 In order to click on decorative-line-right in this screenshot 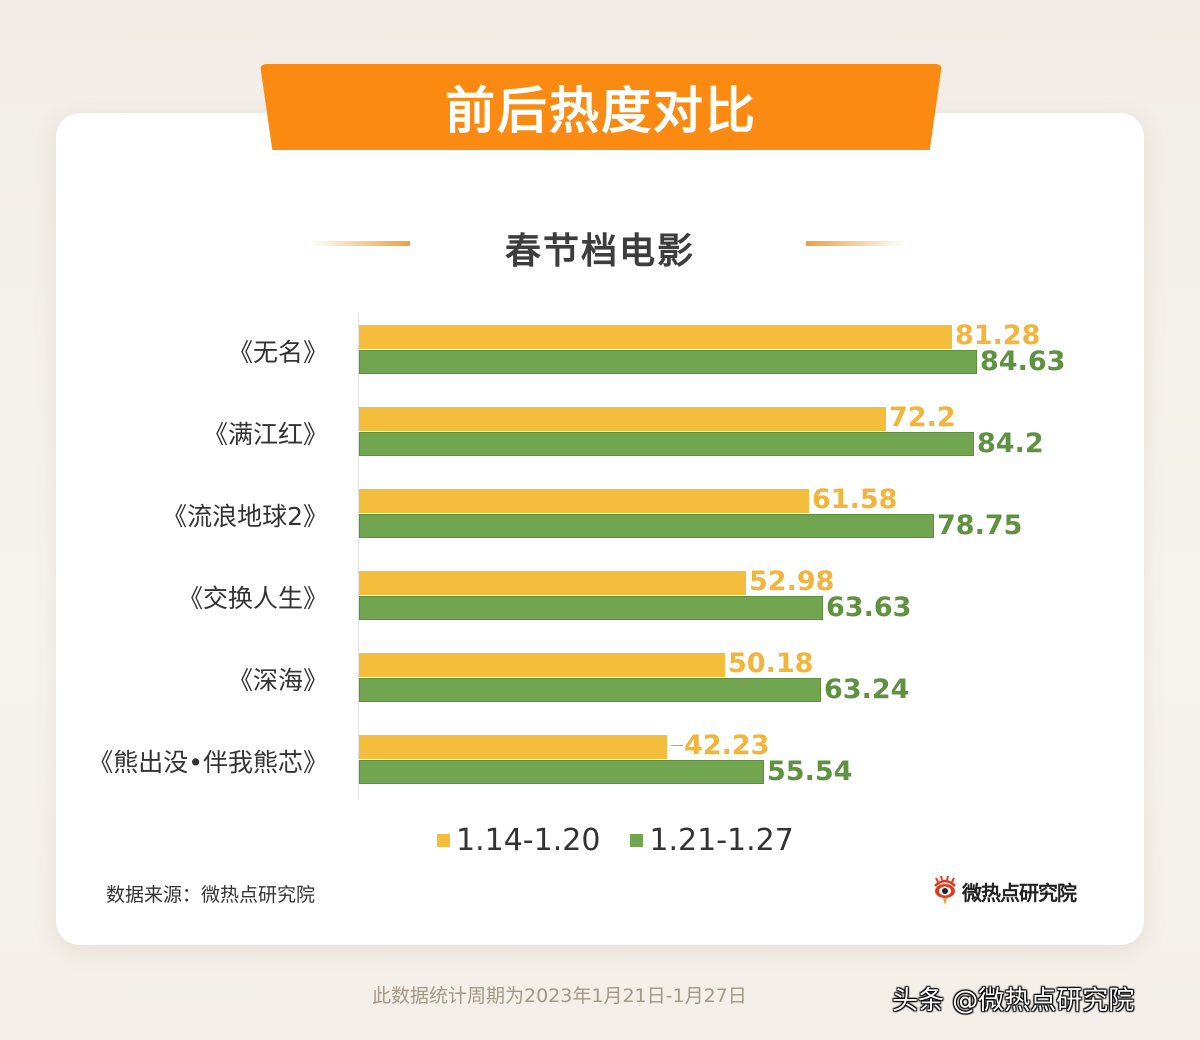, I will do `click(856, 243)`.